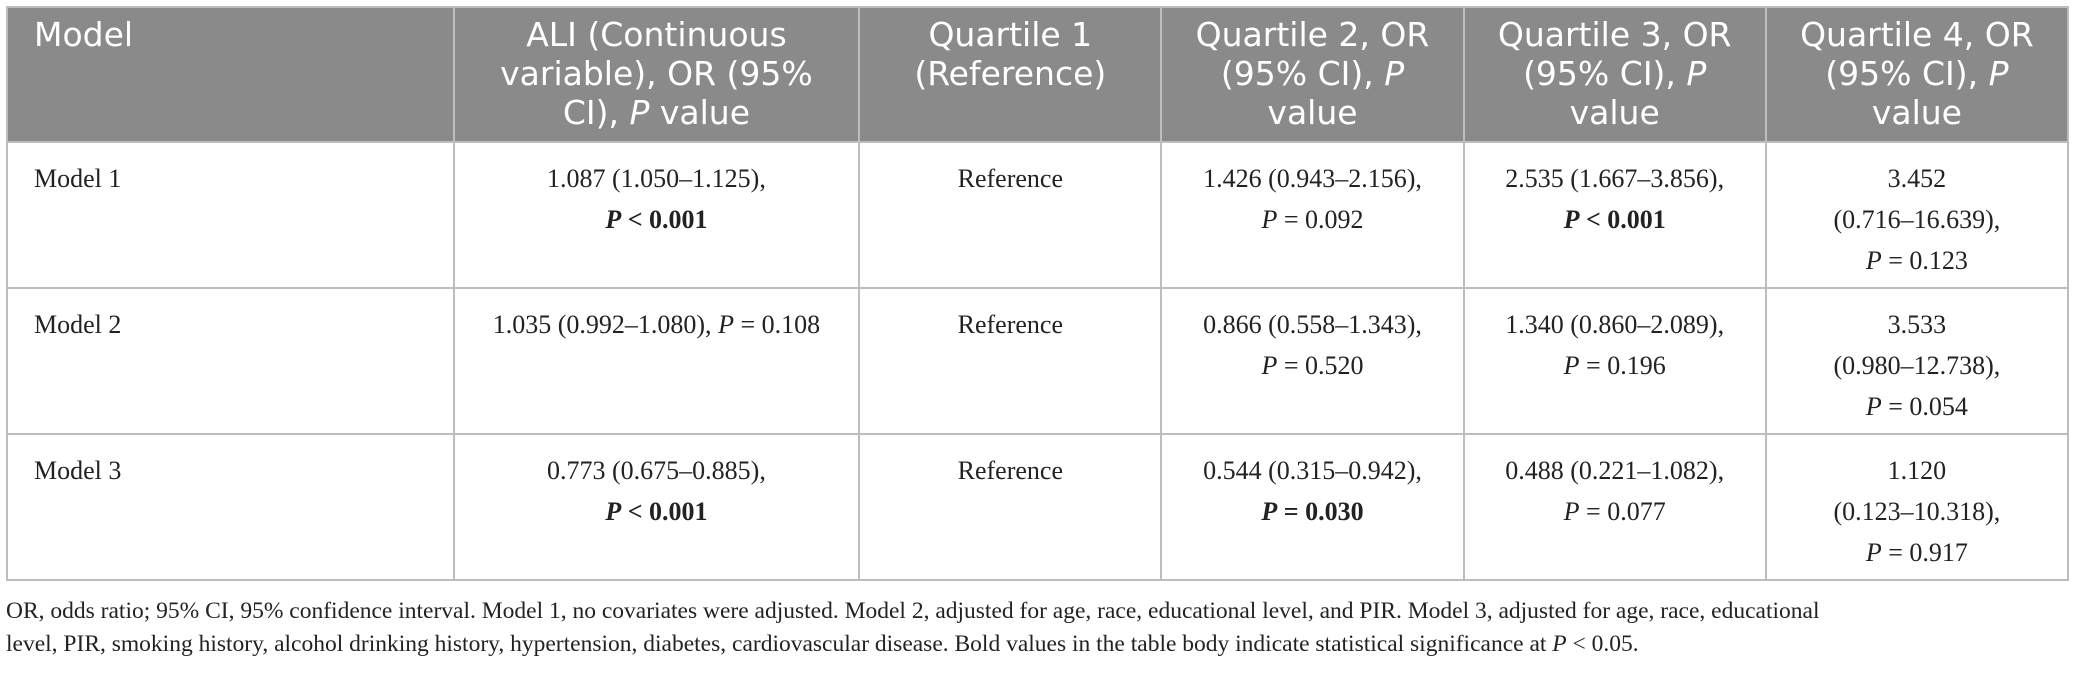 The height and width of the screenshot is (678, 2075). I want to click on header-quartile-4: Quartile 4, OR (95% CI), P value, so click(1917, 74).